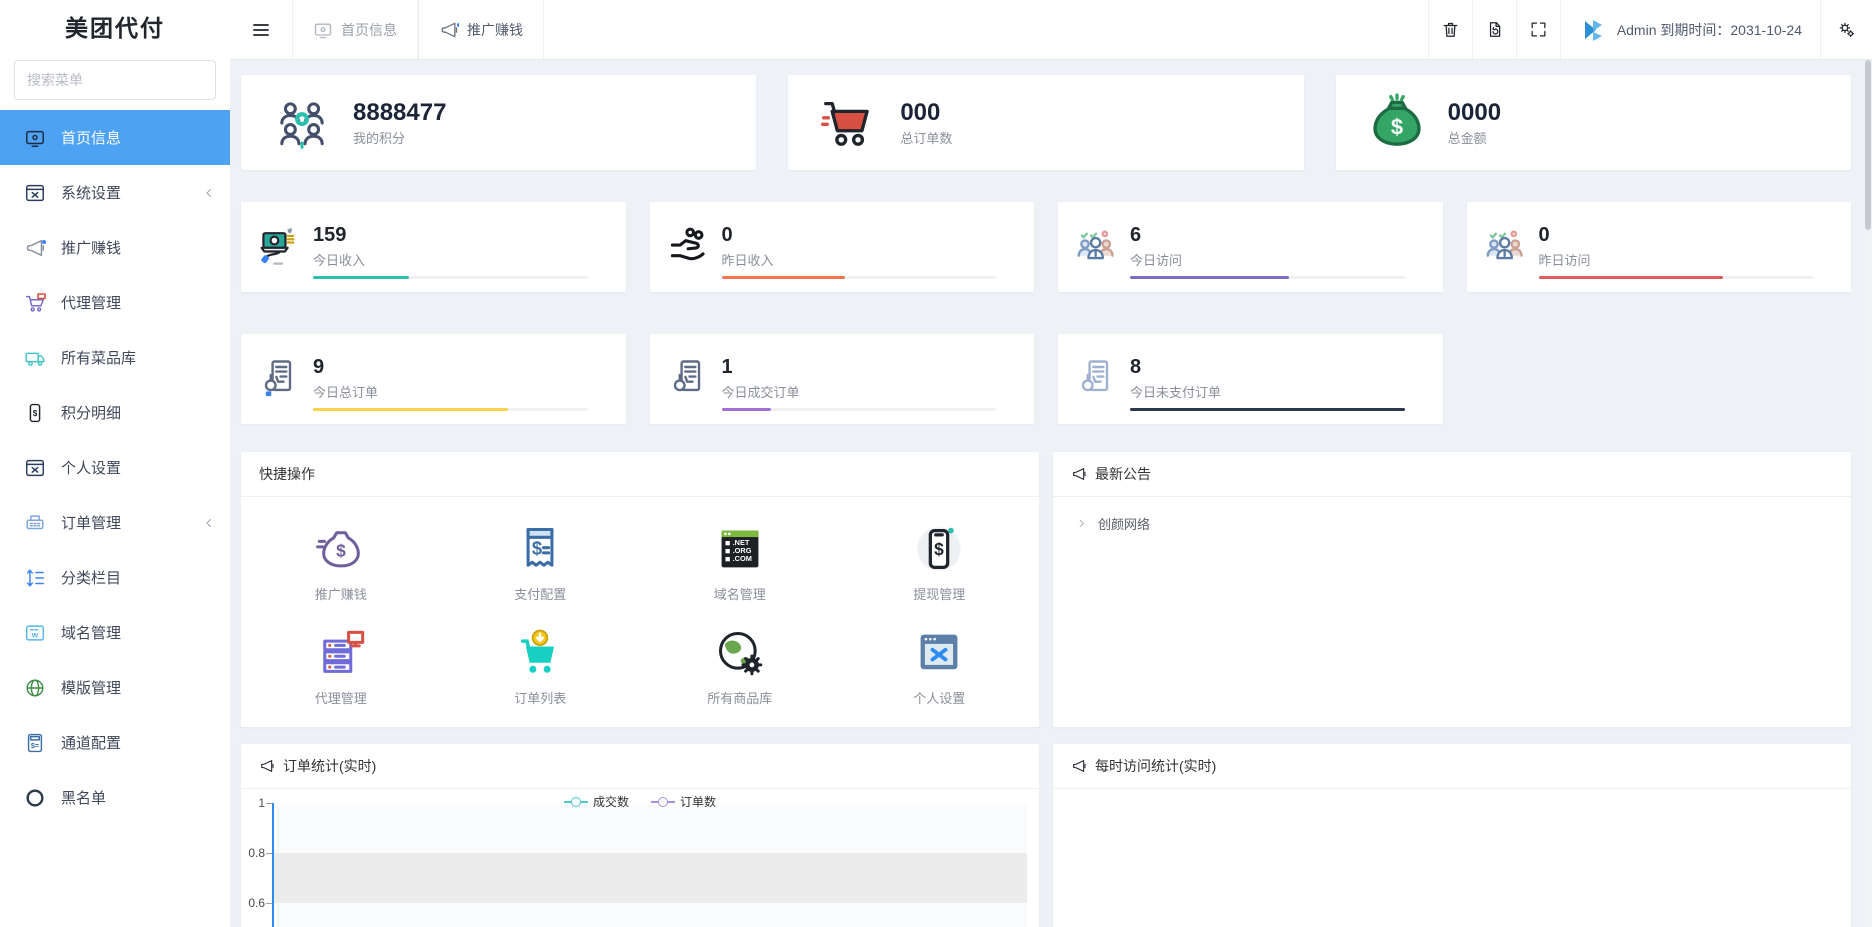  Describe the element at coordinates (400, 112) in the screenshot. I see `points-value: 8888477` at that location.